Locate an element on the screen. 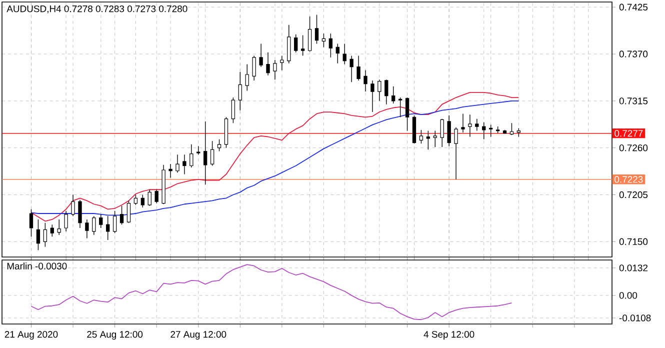  y-tick-label: 0.7425 is located at coordinates (633, 7).